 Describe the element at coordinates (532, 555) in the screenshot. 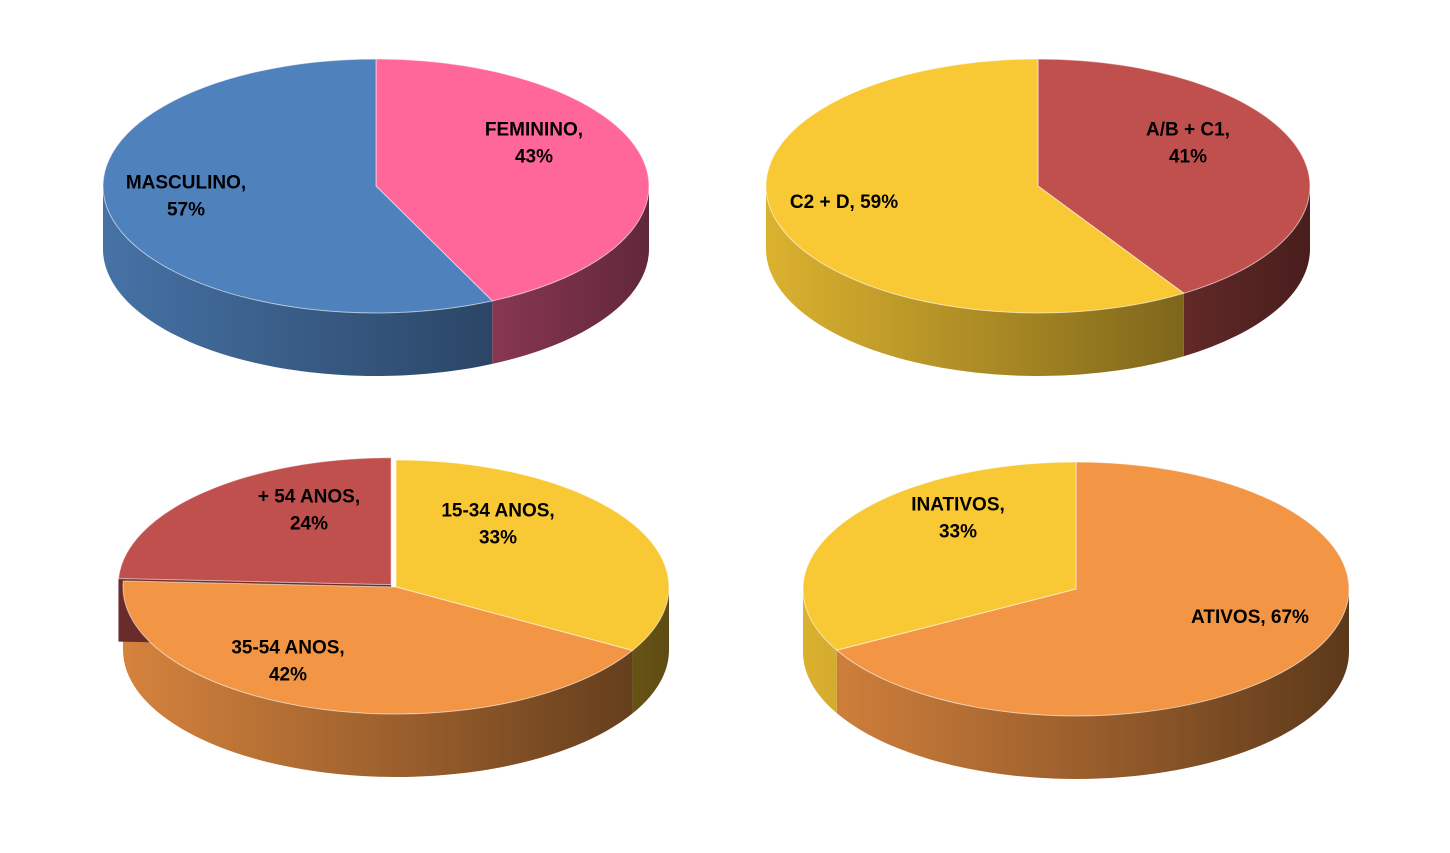

I see `pie-slice-15-34-anos` at that location.